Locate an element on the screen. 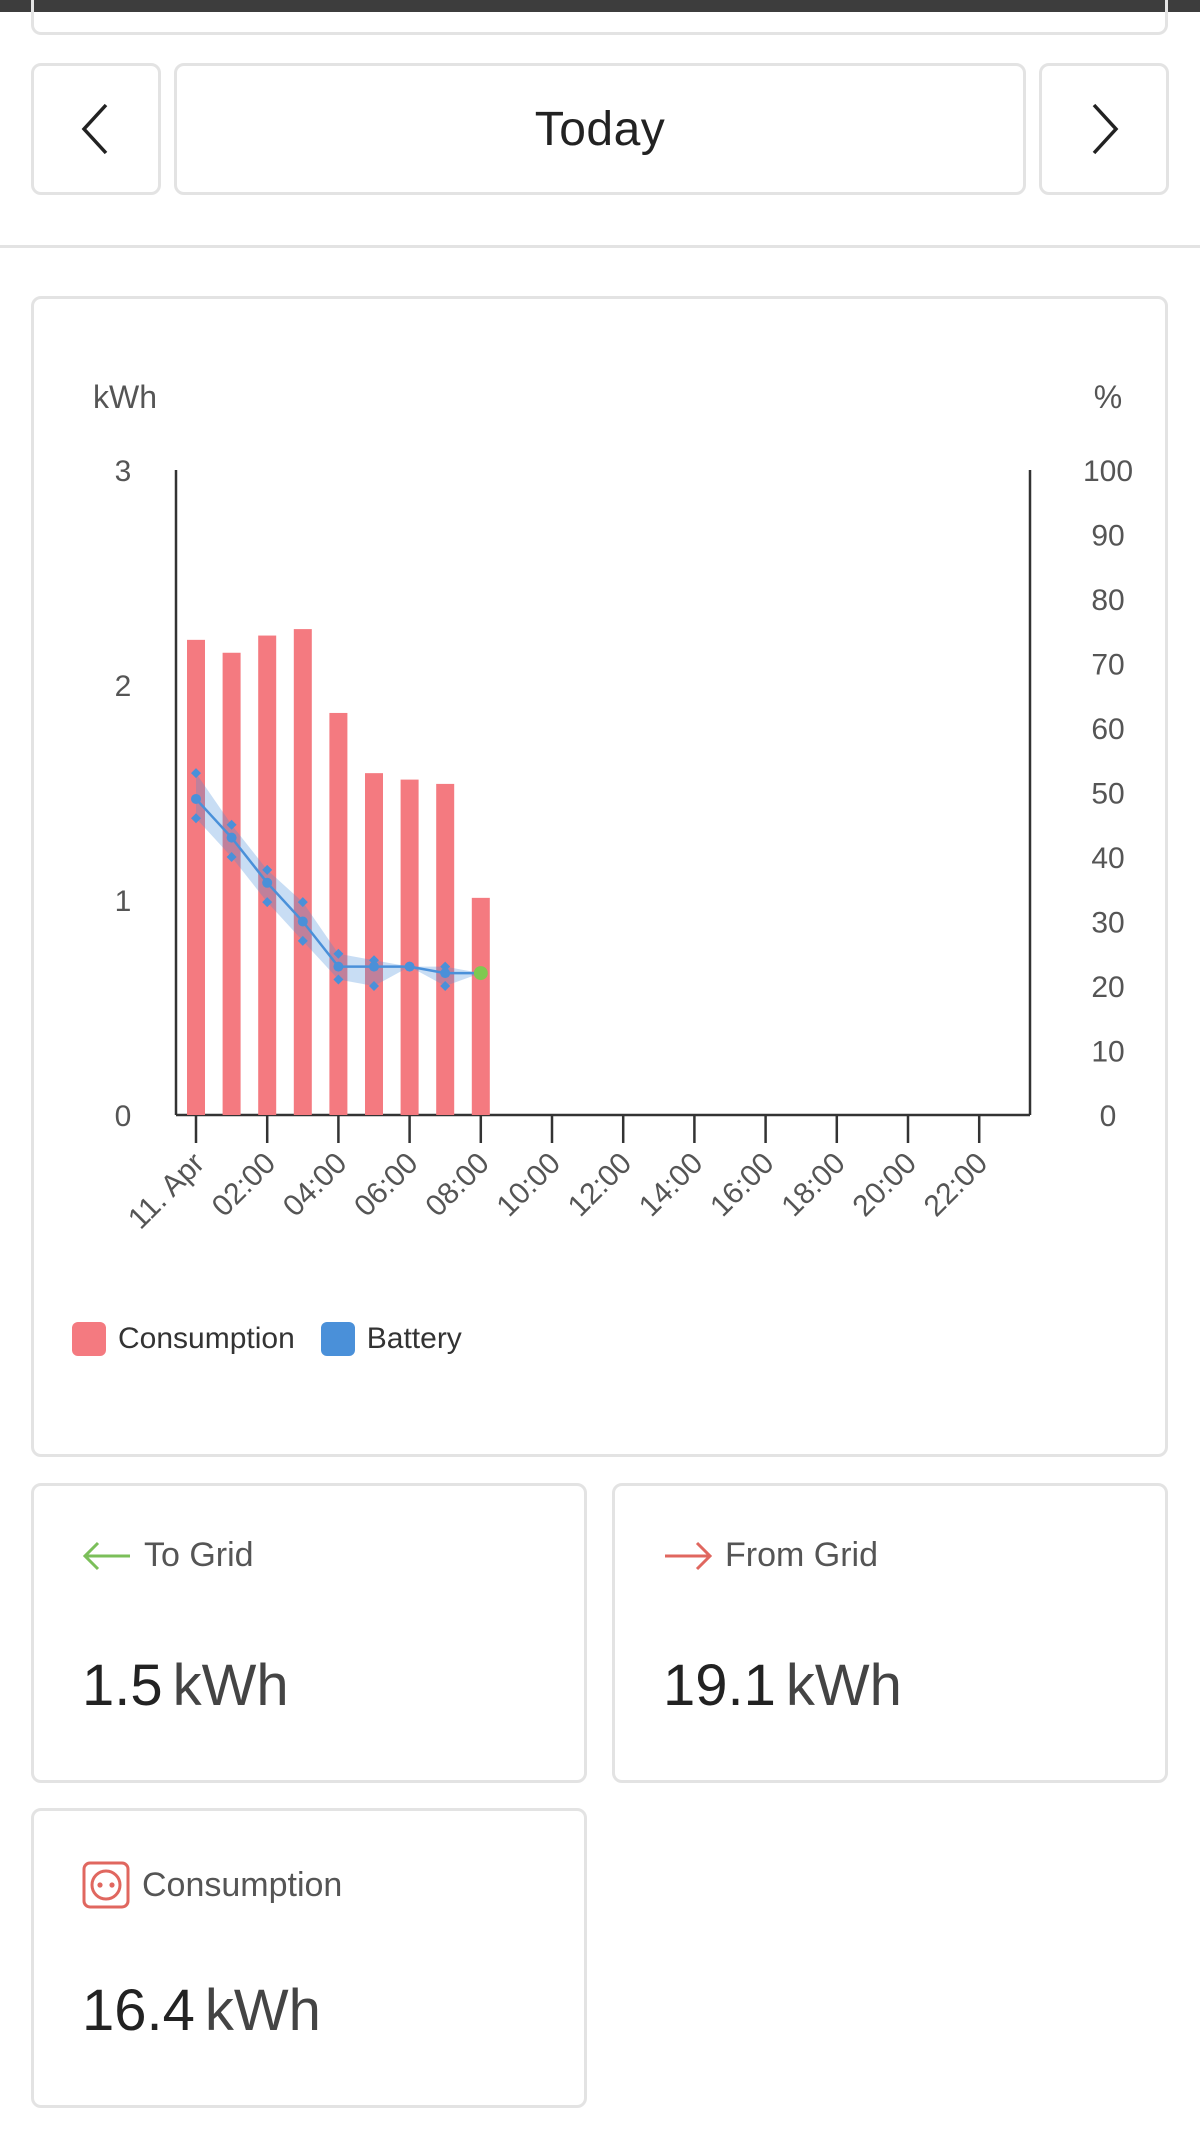 The width and height of the screenshot is (1200, 2154). next-day-button is located at coordinates (1104, 129).